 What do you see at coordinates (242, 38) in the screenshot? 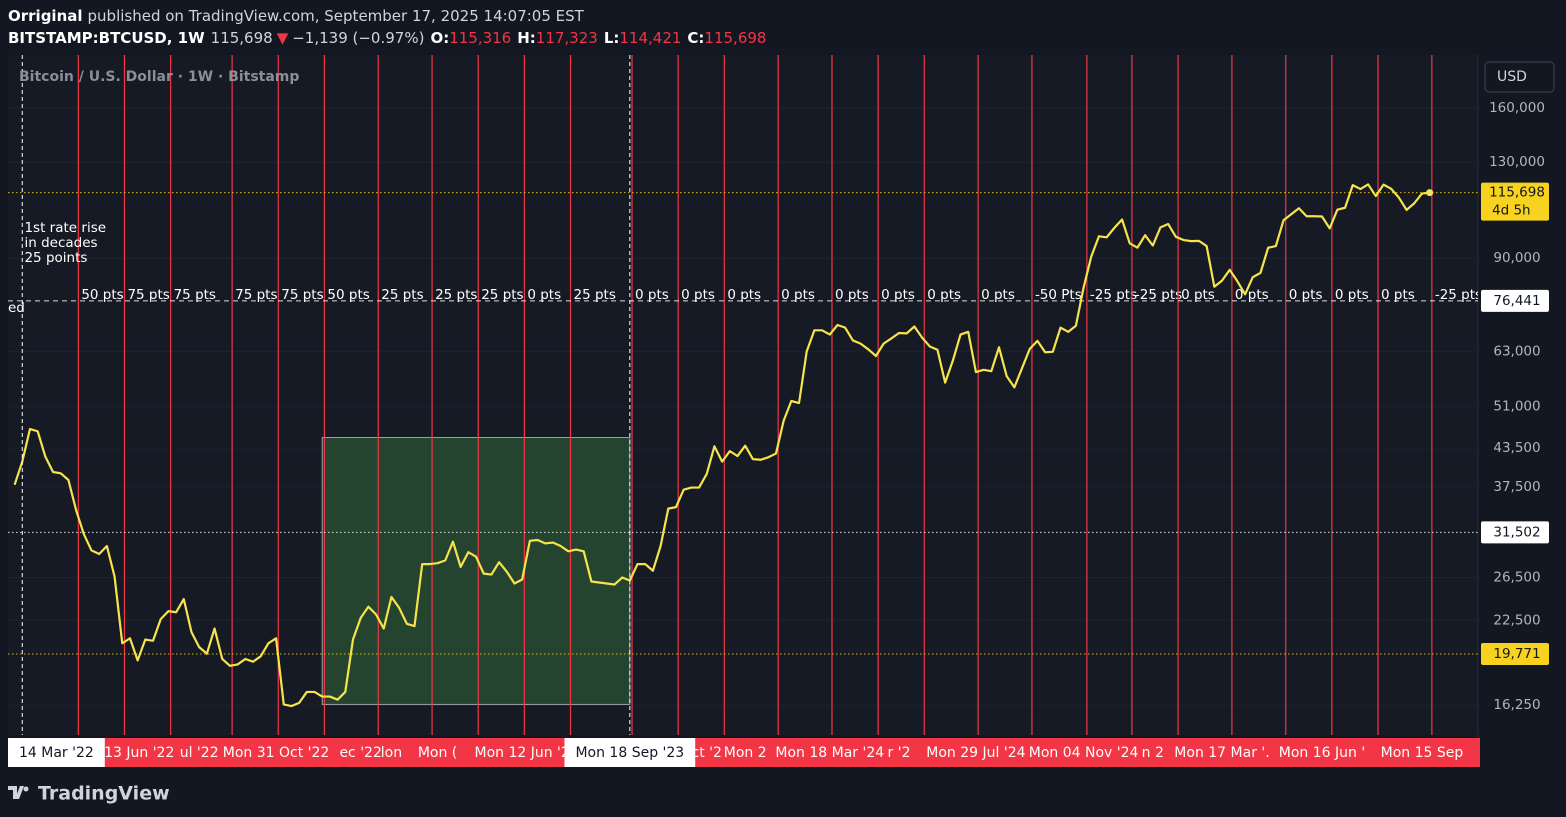
I see `last-price: 115,698` at bounding box center [242, 38].